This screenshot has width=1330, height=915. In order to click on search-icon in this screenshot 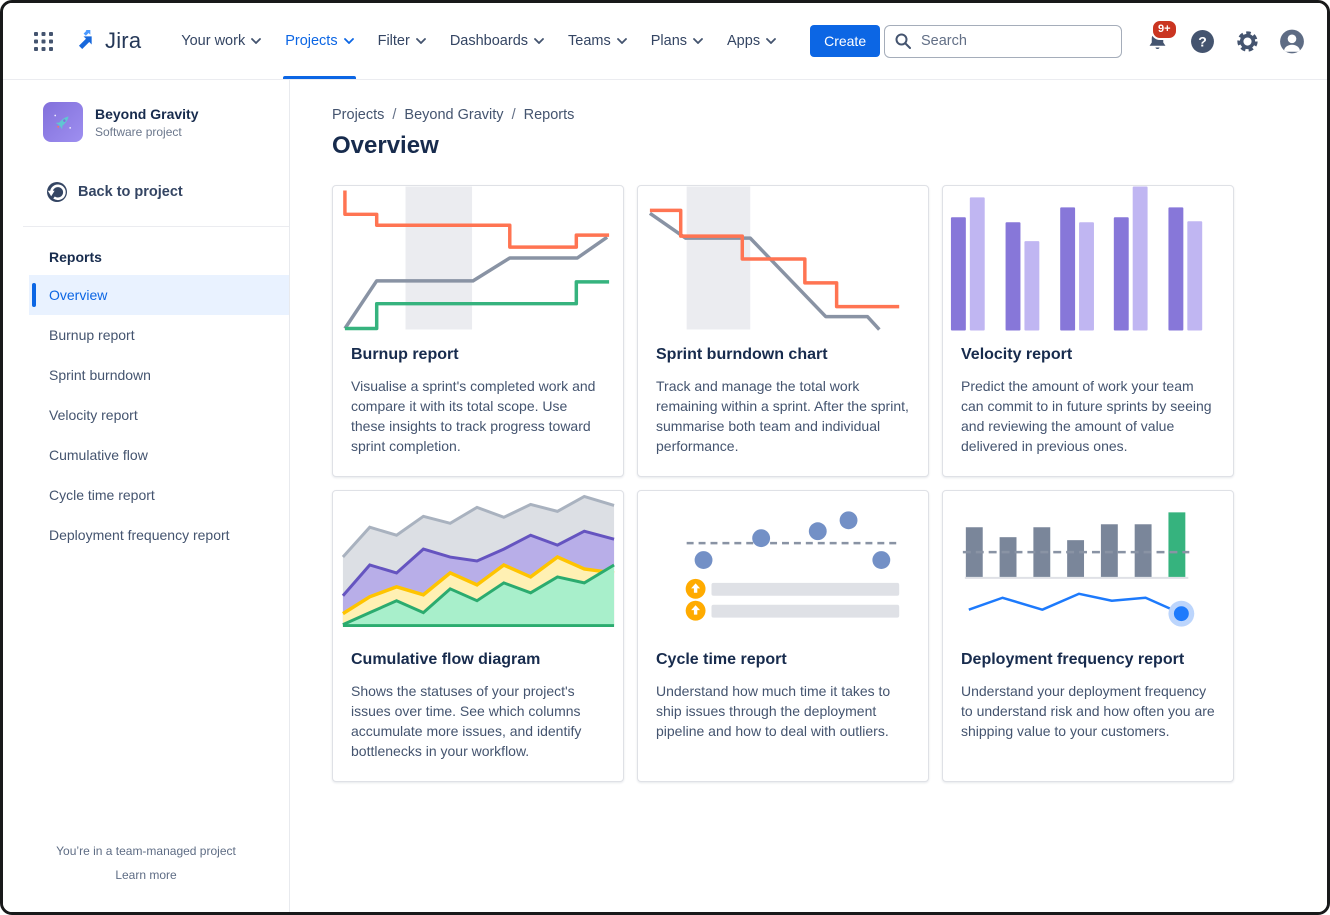, I will do `click(903, 41)`.